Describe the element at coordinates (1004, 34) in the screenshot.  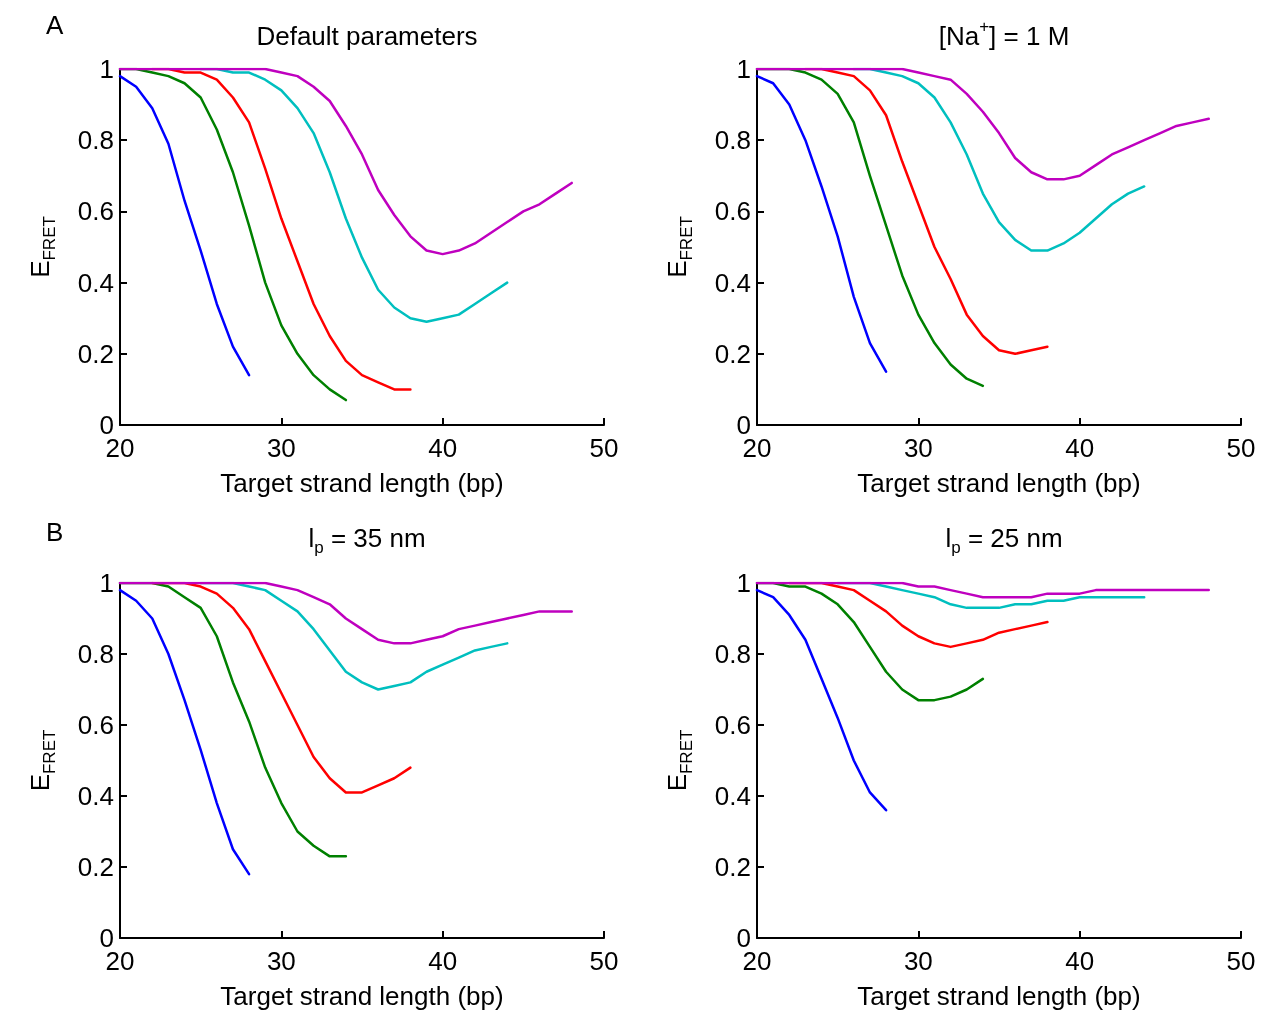
I see `chart-title: [Na+] = 1 M` at that location.